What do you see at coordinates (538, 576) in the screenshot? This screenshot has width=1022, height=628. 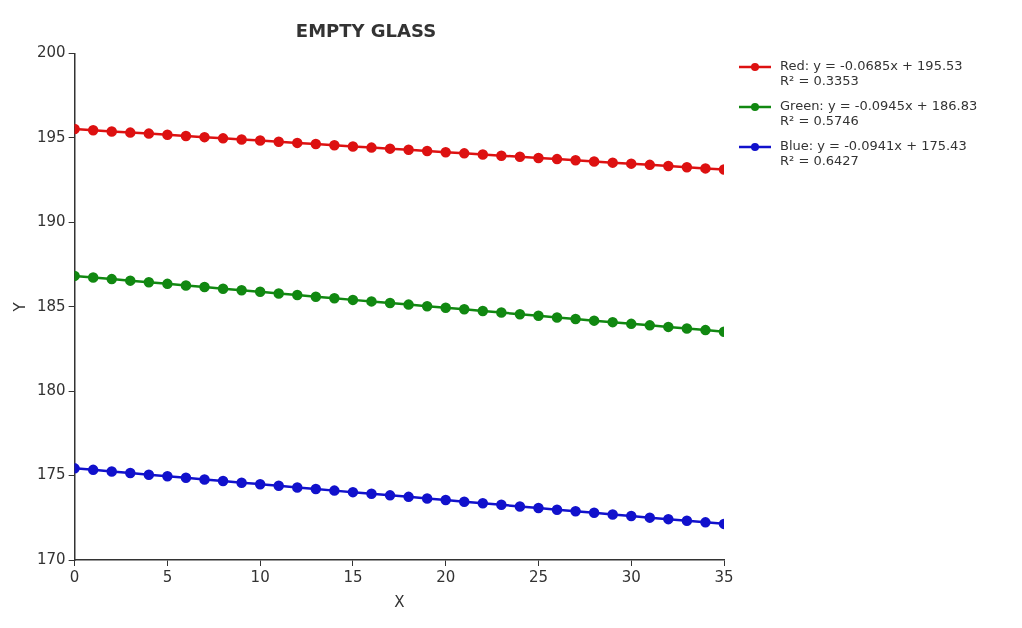 I see `x-tick-label: 25` at bounding box center [538, 576].